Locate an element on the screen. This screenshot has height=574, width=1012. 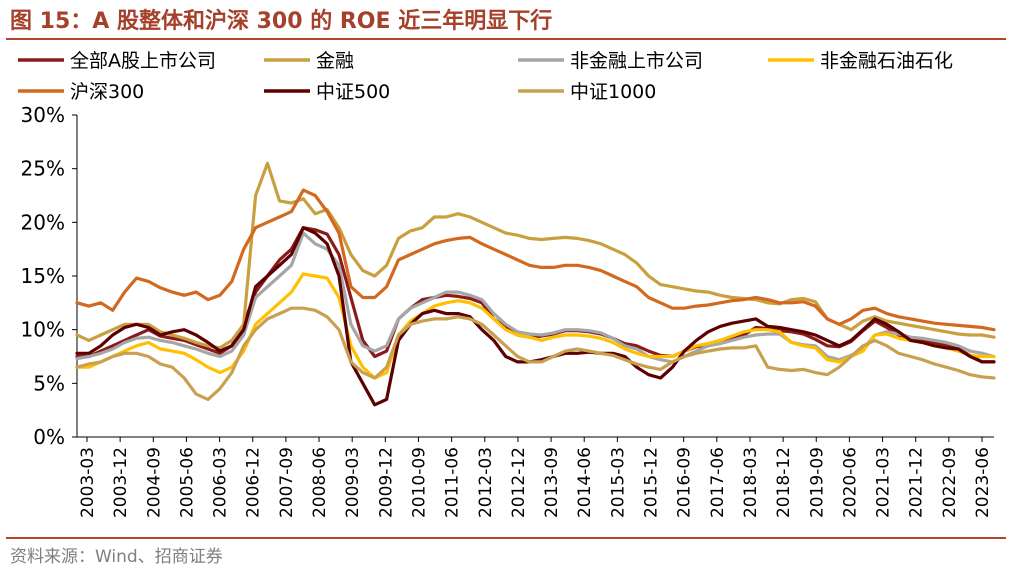
x-tick-label: 2021-03 is located at coordinates (884, 482).